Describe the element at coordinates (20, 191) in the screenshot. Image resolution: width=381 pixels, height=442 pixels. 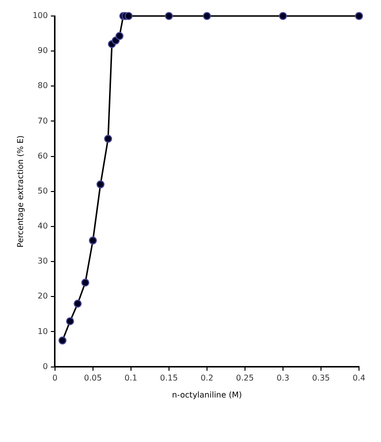
I see `y-axis-title: Percentage extraction (% E)` at that location.